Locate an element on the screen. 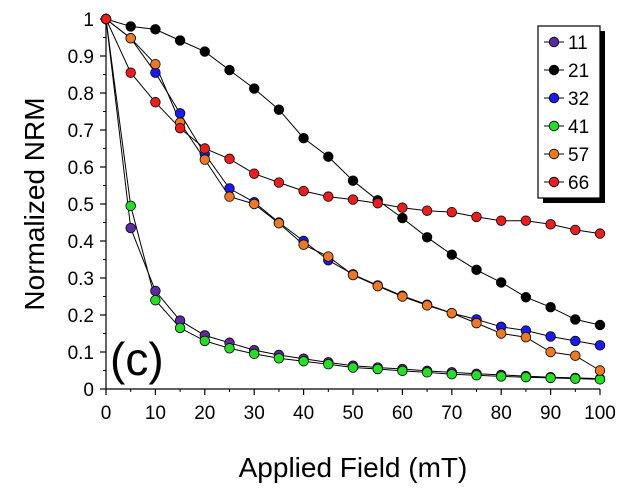  y-axis-title: Normalized NRM is located at coordinates (34, 203).